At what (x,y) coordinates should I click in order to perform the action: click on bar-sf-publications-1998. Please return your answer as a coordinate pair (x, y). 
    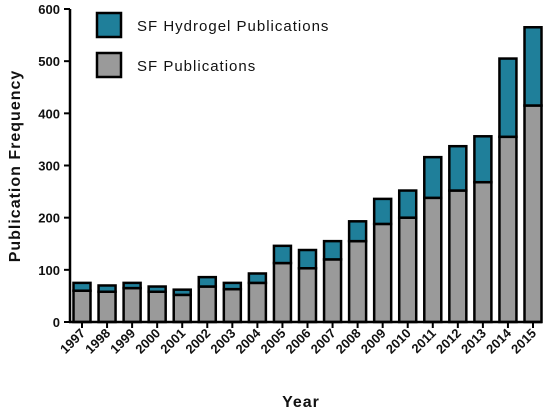
    Looking at the image, I should click on (107, 307).